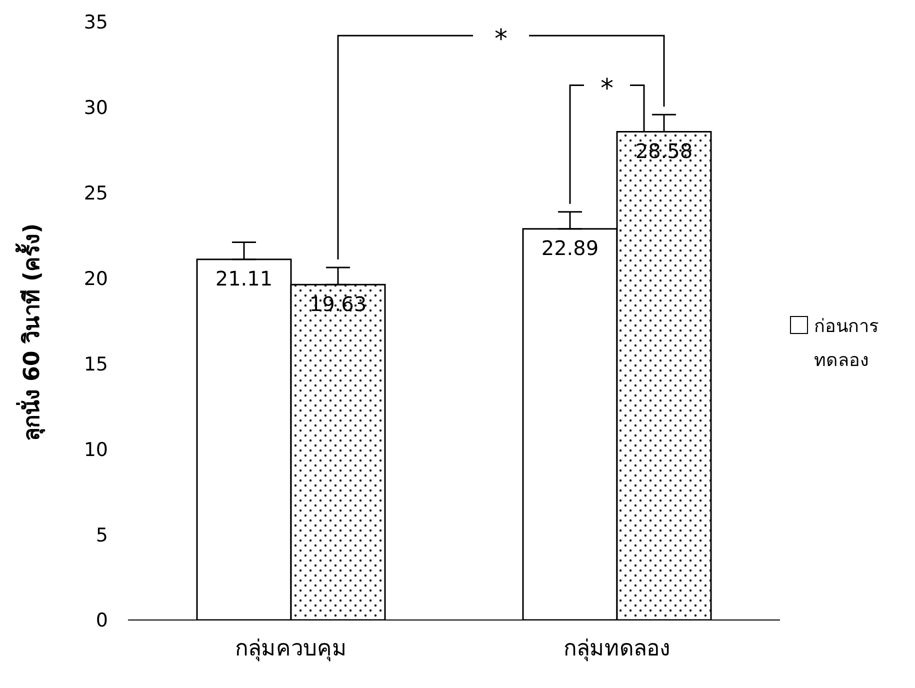  I want to click on y-tick-label: 35, so click(96, 23).